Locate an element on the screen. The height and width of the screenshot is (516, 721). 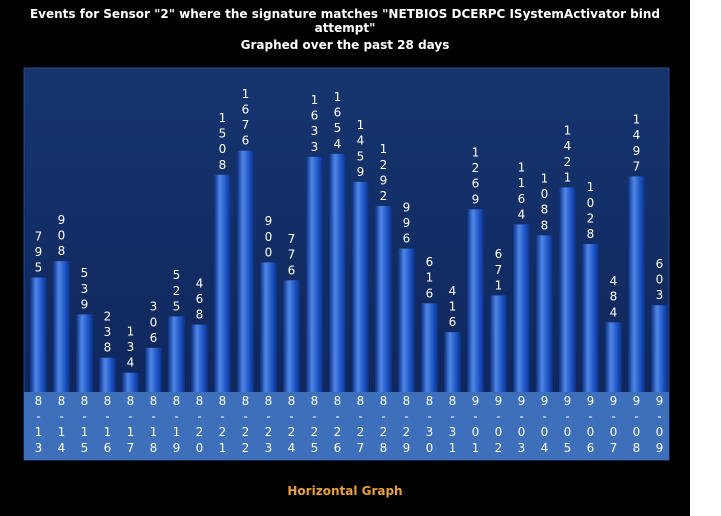
category-label-8-15: 8 -1 5 is located at coordinates (85, 424).